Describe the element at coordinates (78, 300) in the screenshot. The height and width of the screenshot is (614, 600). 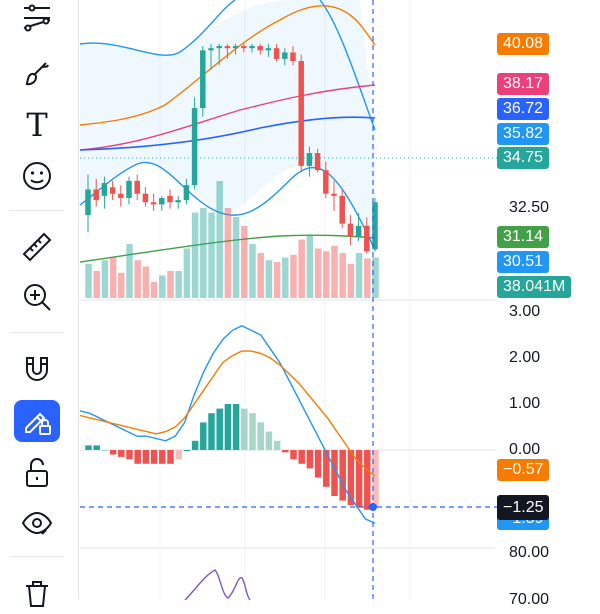
I see `toolbar-divider` at that location.